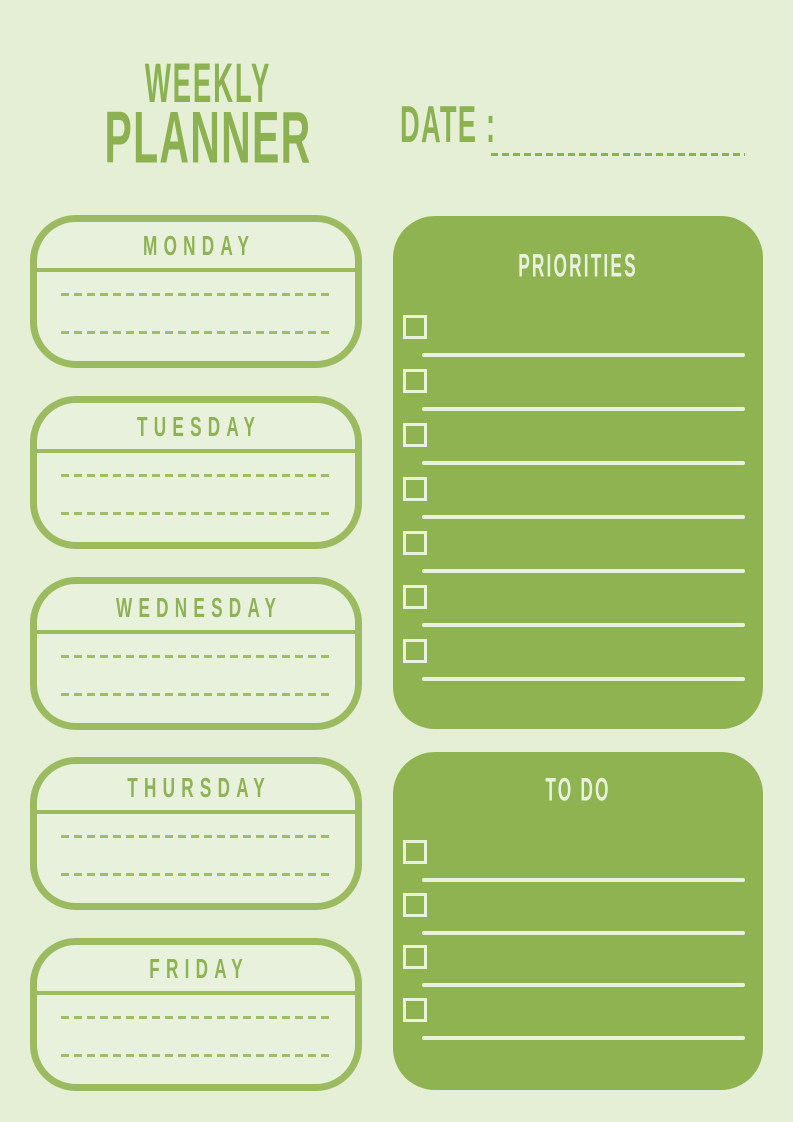 Image resolution: width=793 pixels, height=1122 pixels. I want to click on day-box-thursday: THURSDAY, so click(196, 833).